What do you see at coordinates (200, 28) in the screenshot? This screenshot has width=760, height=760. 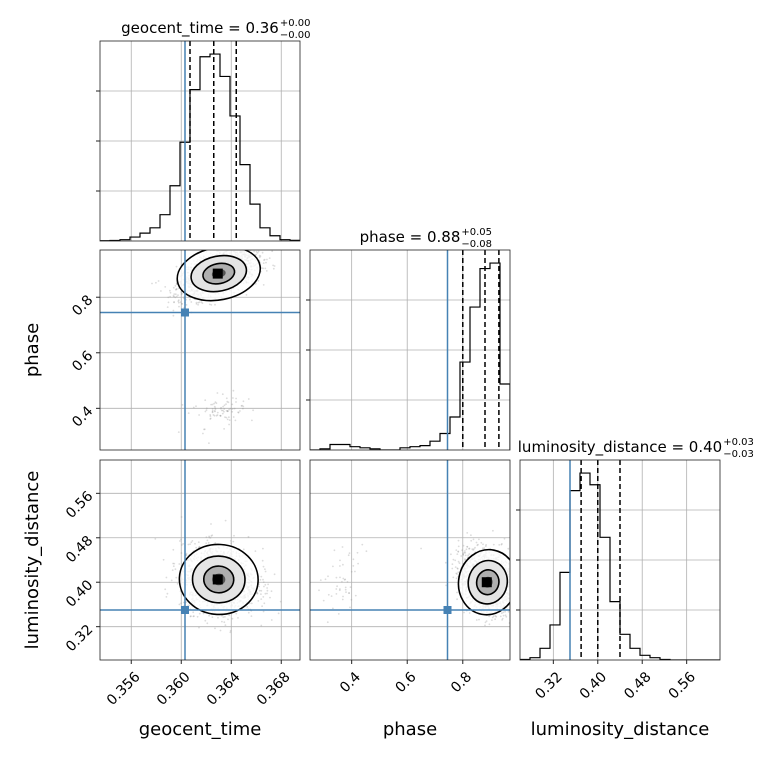 I see `panel-title-geocent_time: geocent_time = 0.36` at bounding box center [200, 28].